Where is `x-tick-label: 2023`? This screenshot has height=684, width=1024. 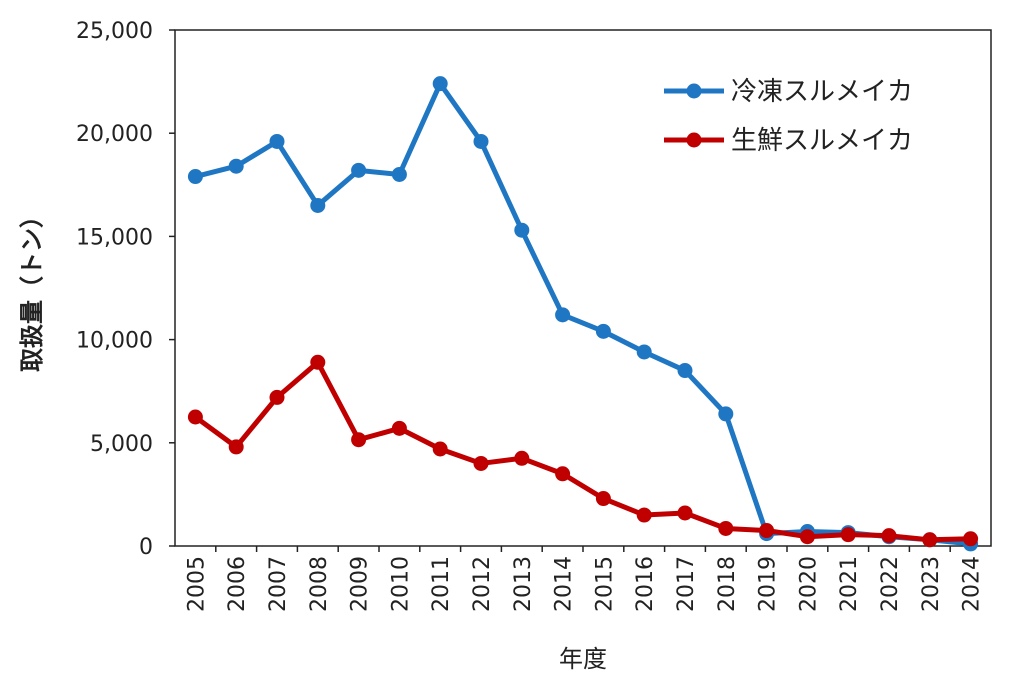 x-tick-label: 2023 is located at coordinates (931, 584).